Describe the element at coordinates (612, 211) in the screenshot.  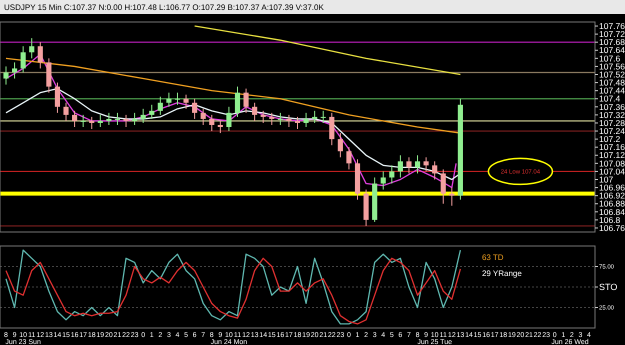
I see `y-tick-label: 106.84` at that location.